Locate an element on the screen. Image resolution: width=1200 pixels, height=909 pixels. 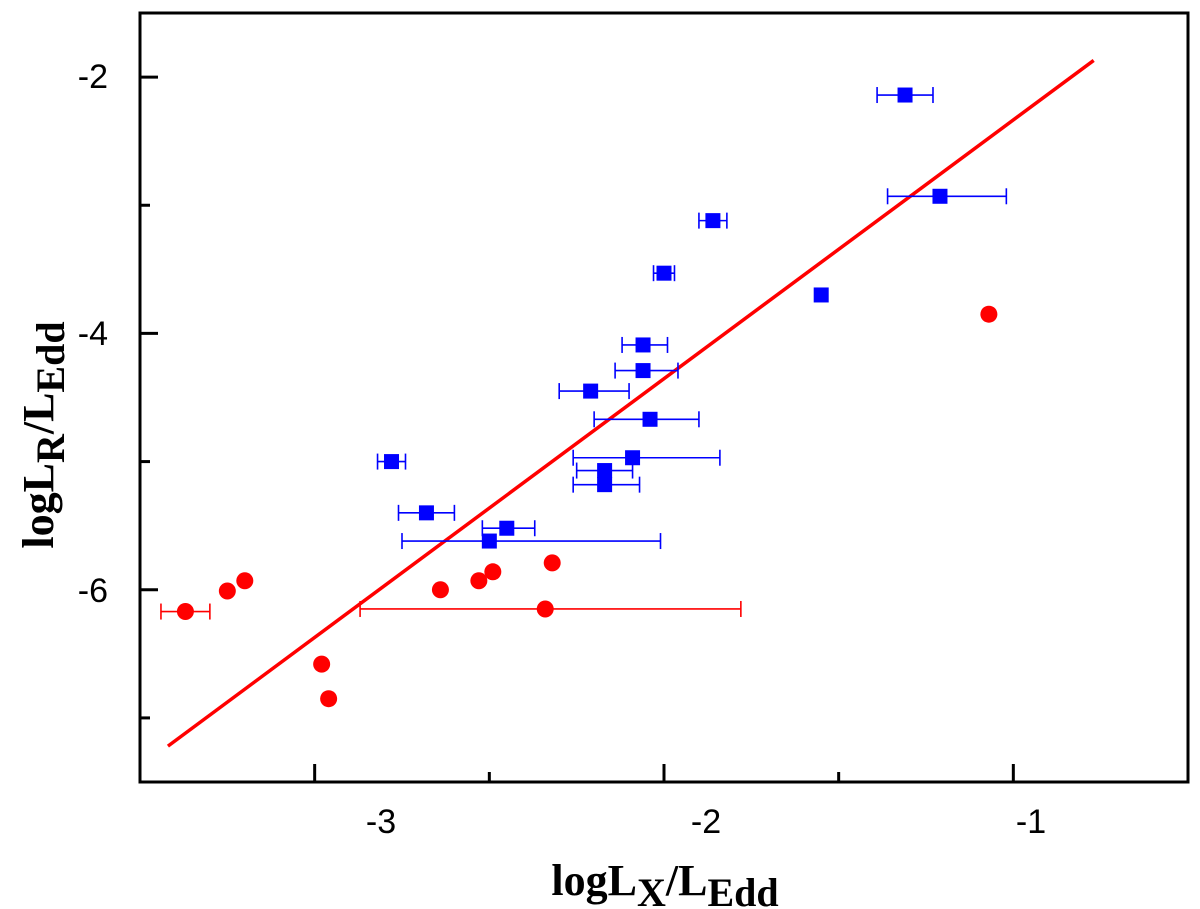
y-axis-title-rest: /L is located at coordinates (38, 414).